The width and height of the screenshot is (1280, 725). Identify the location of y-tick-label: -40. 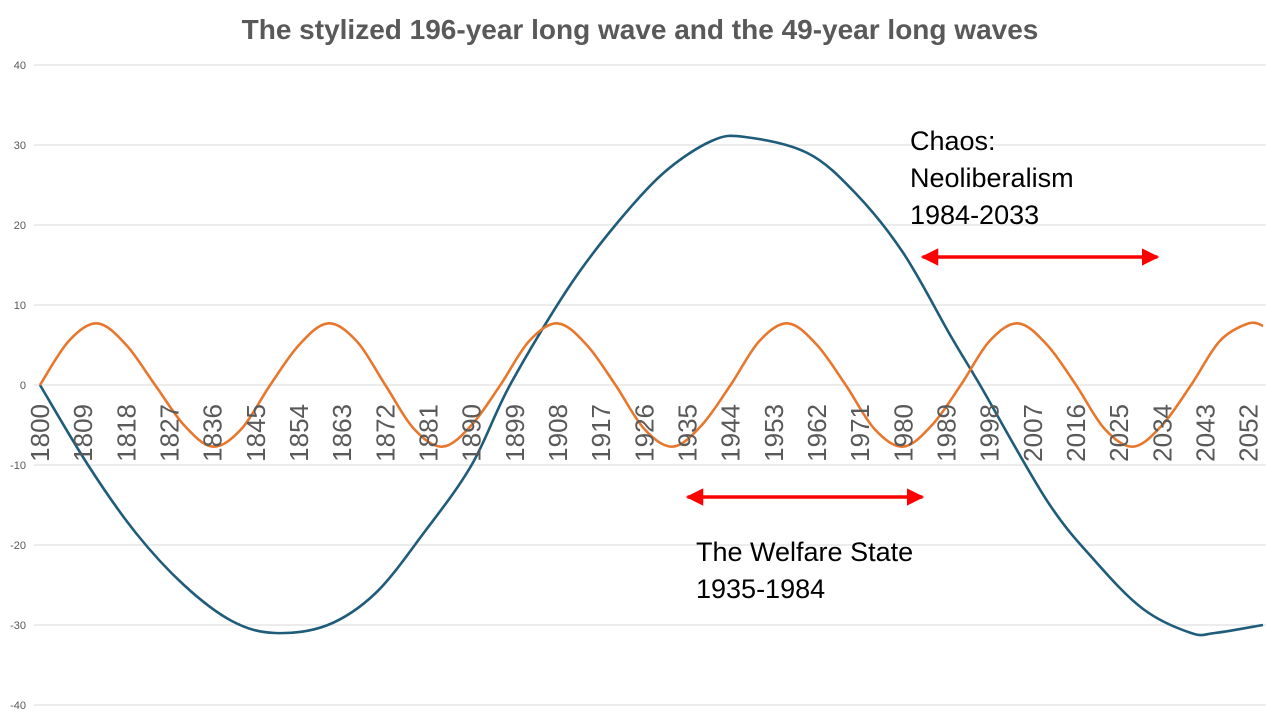
(18, 706).